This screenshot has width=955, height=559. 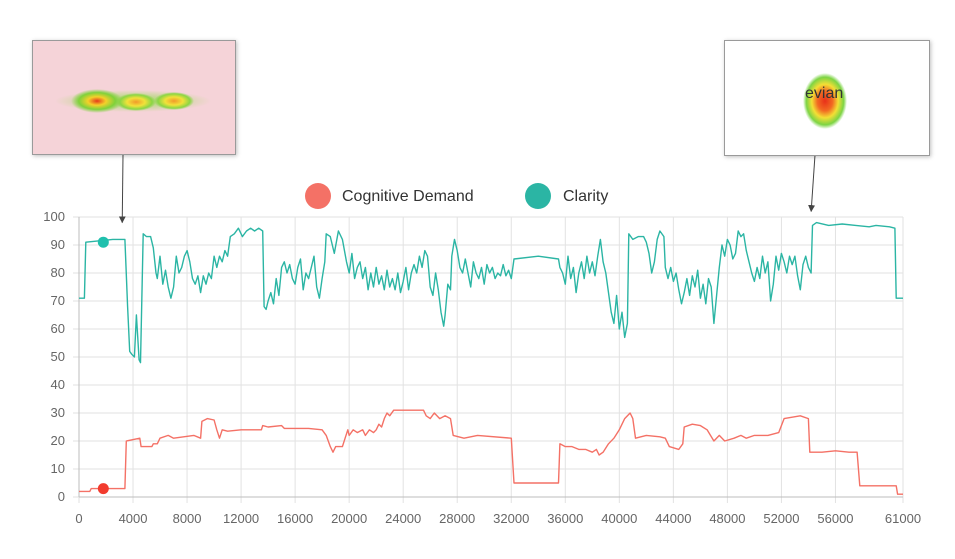 What do you see at coordinates (58, 244) in the screenshot?
I see `y-tick-label: 90` at bounding box center [58, 244].